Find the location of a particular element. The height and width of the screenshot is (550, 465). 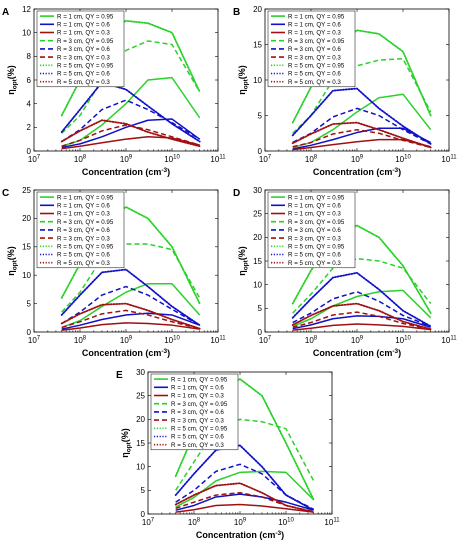

panel-letter: E is located at coordinates (119, 375).